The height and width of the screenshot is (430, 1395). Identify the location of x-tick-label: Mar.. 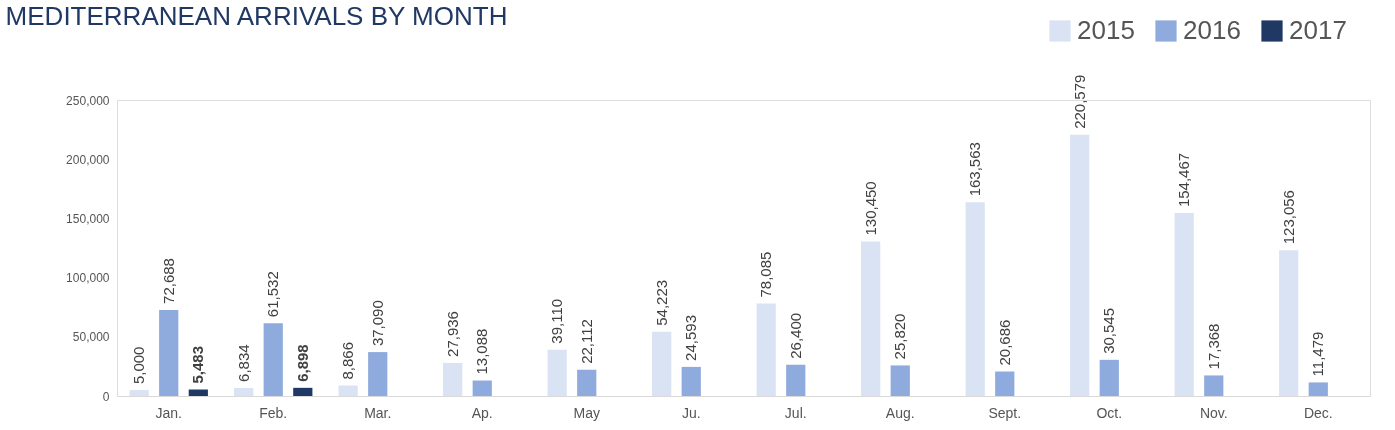
(378, 412).